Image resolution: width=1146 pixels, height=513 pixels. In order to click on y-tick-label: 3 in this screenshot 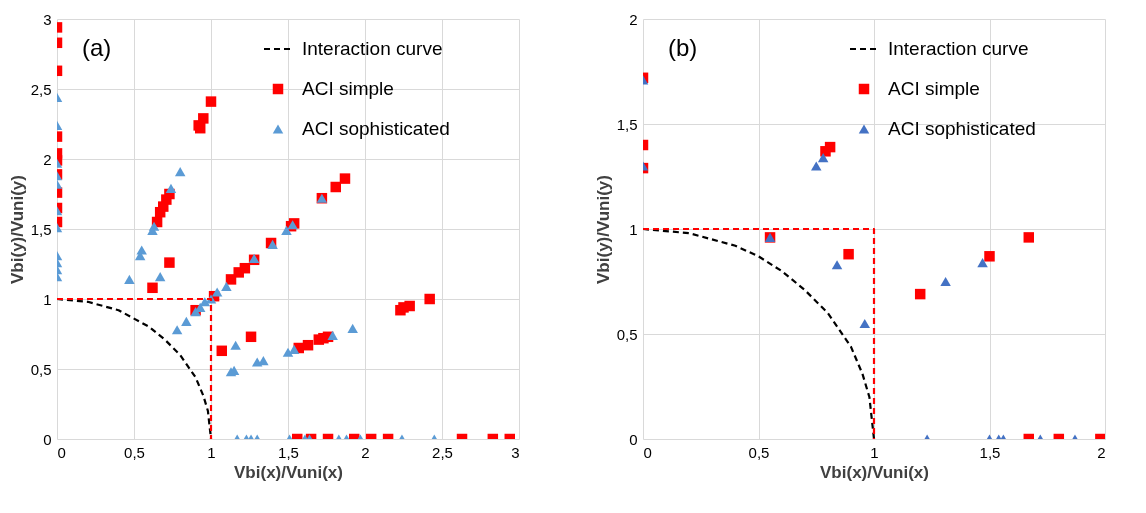, I will do `click(47, 19)`.